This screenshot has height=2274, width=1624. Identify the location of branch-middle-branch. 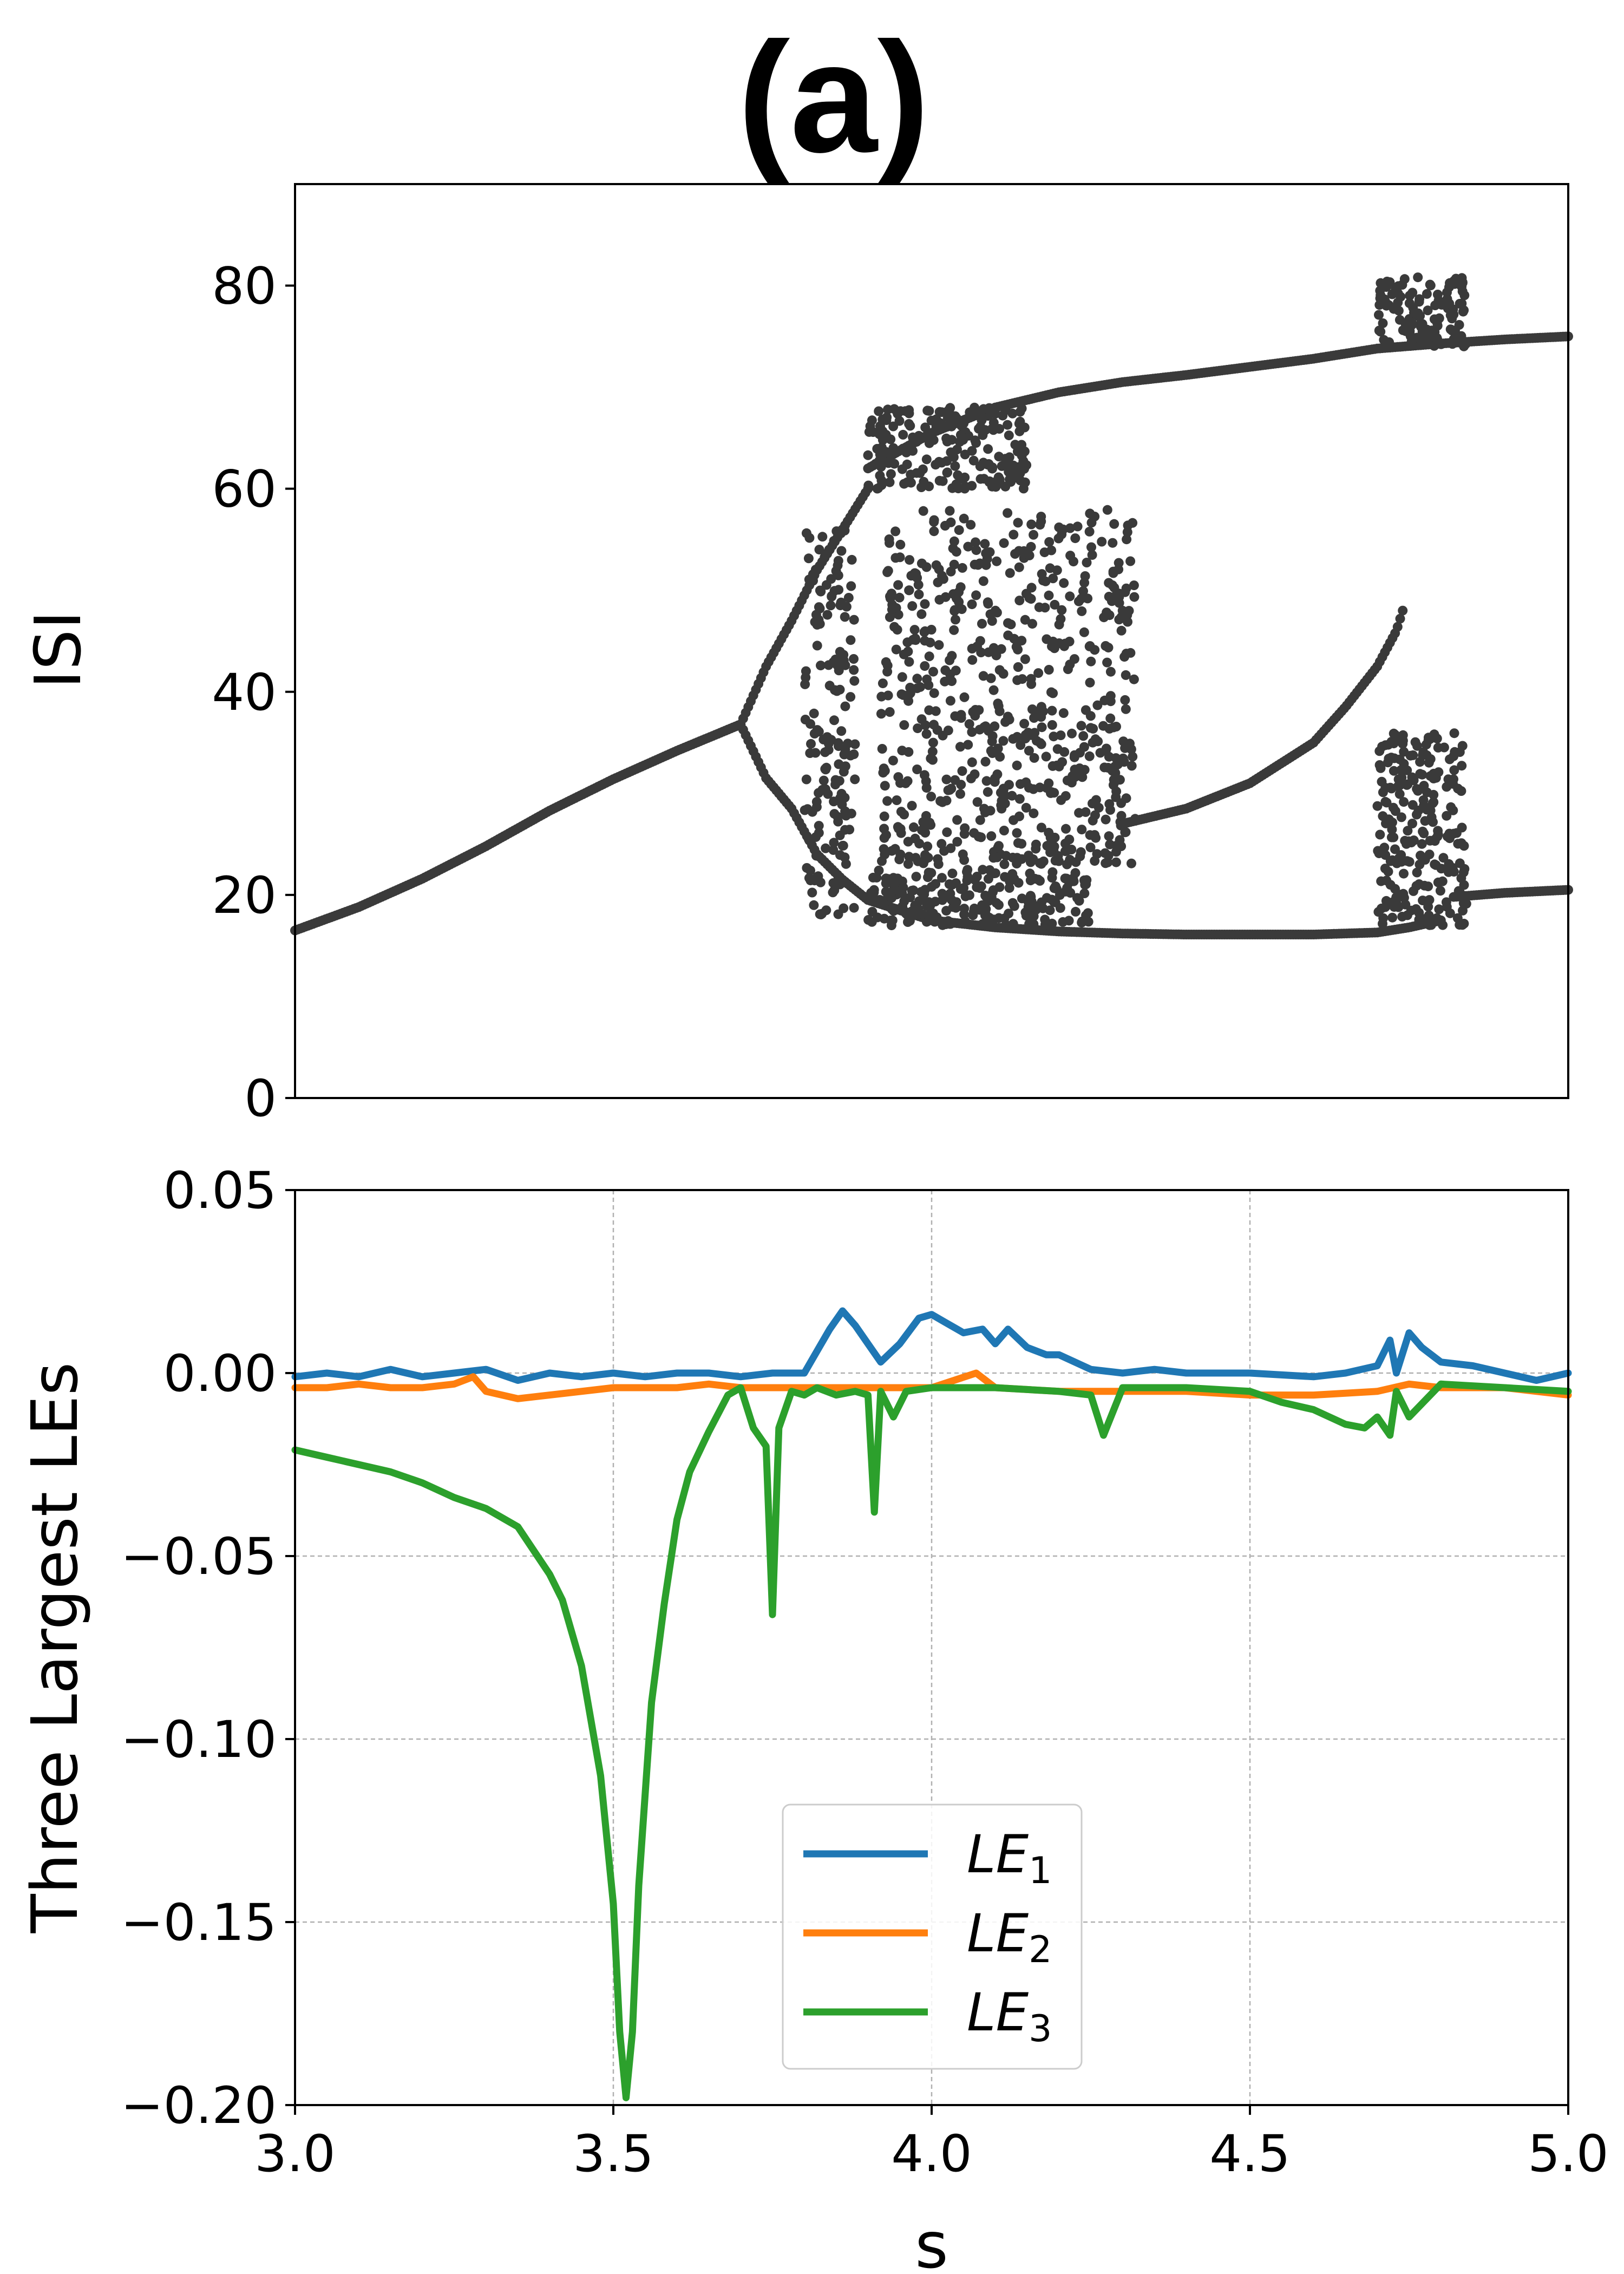
(1262, 717).